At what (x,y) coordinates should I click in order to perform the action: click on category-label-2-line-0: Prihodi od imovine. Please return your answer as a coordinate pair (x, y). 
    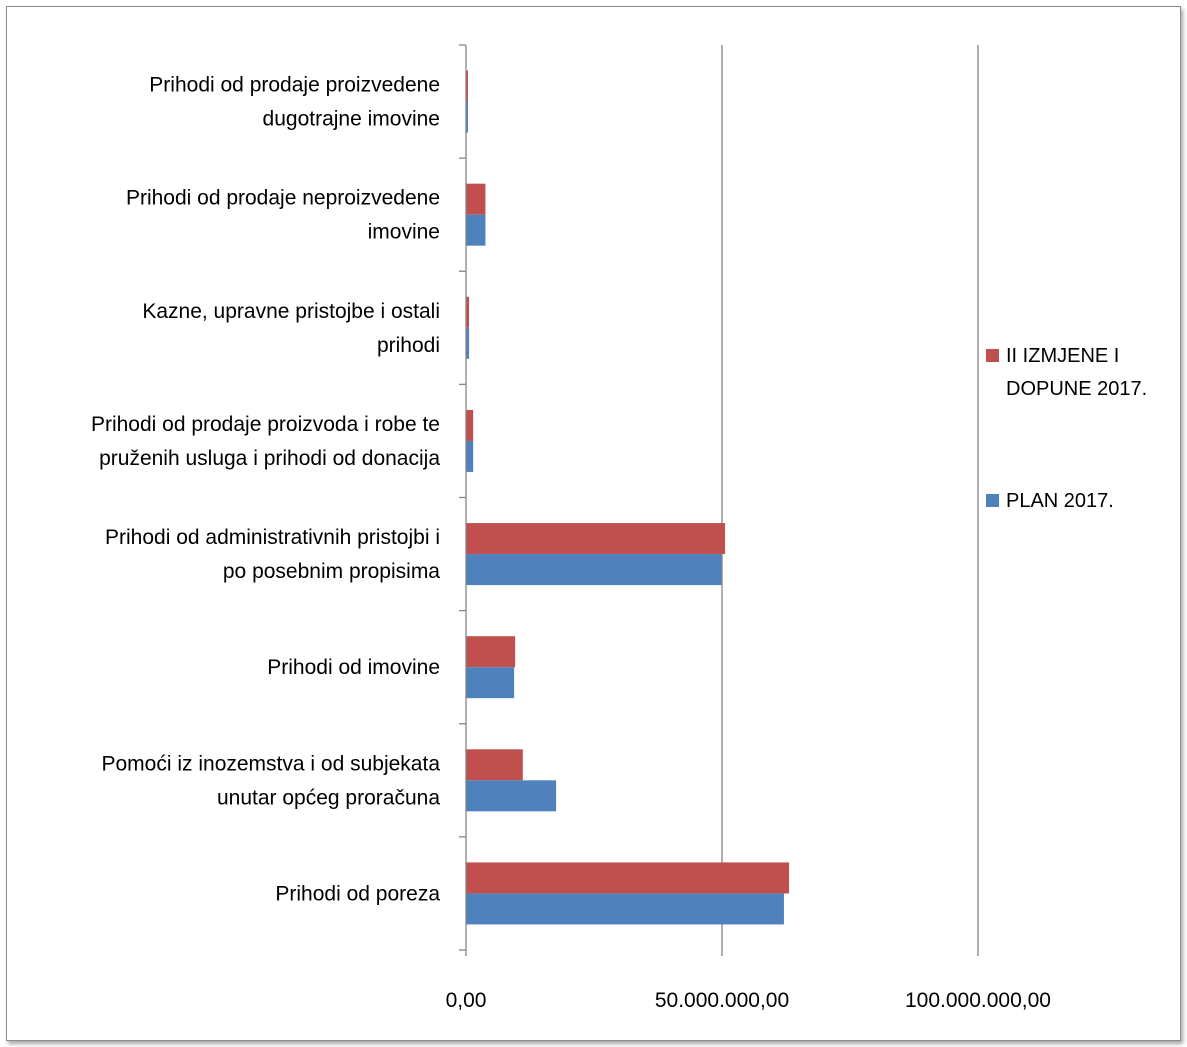
    Looking at the image, I should click on (353, 667).